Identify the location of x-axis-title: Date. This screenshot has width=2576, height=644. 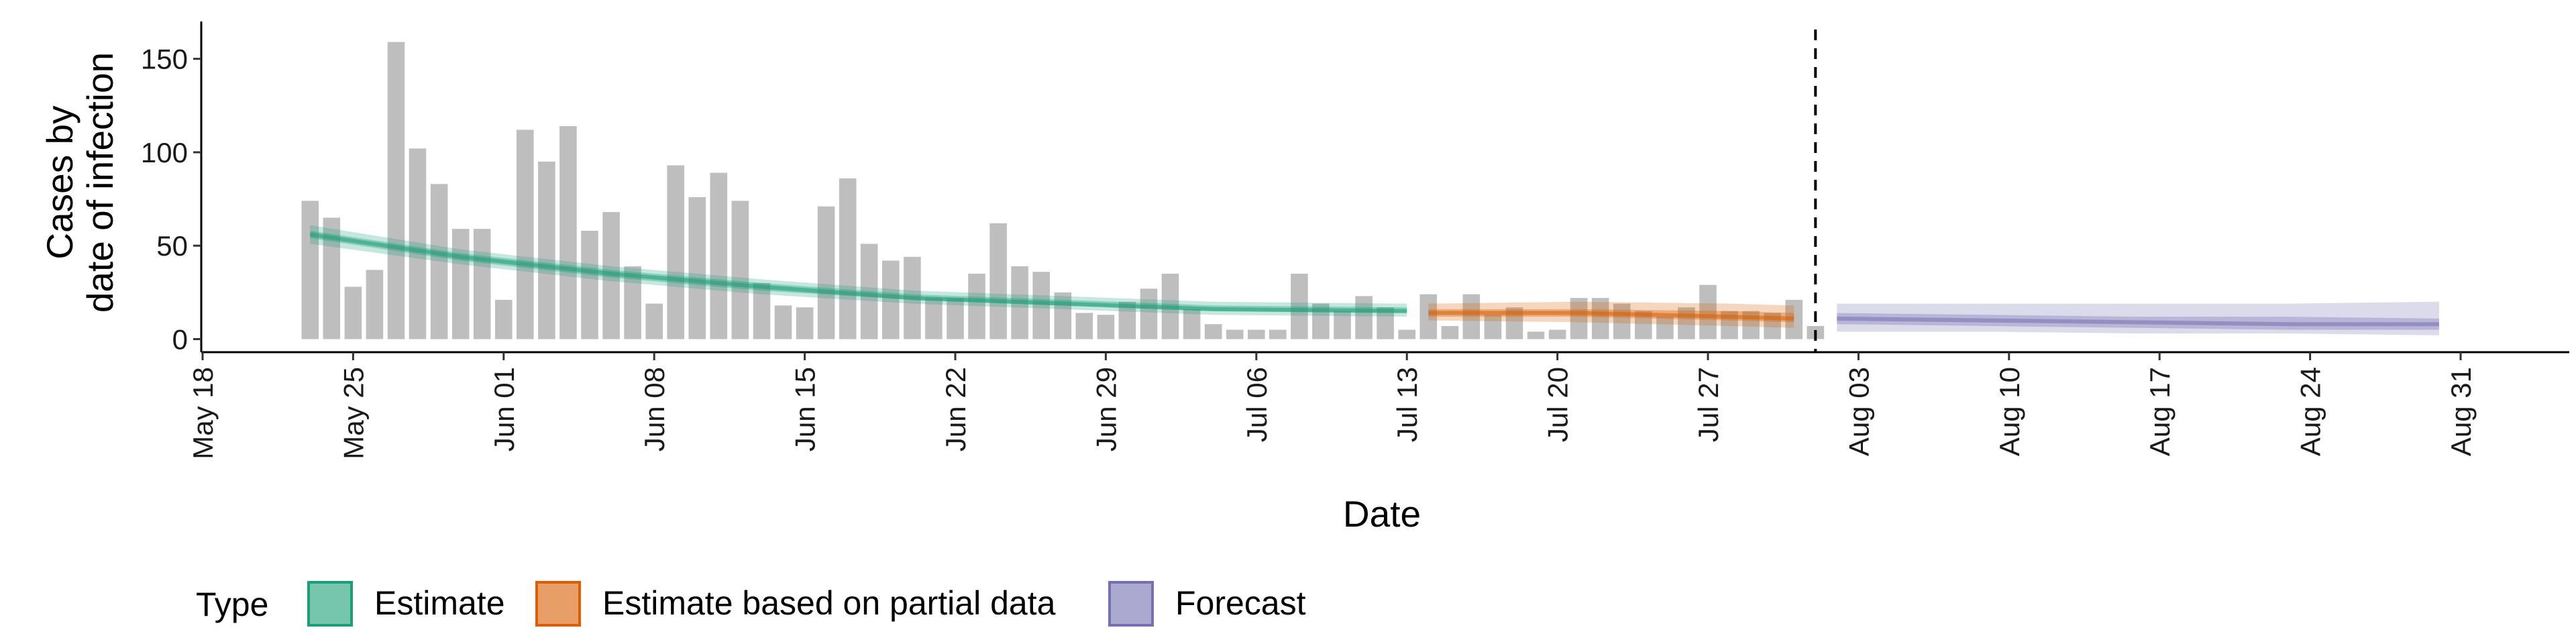
(1382, 514).